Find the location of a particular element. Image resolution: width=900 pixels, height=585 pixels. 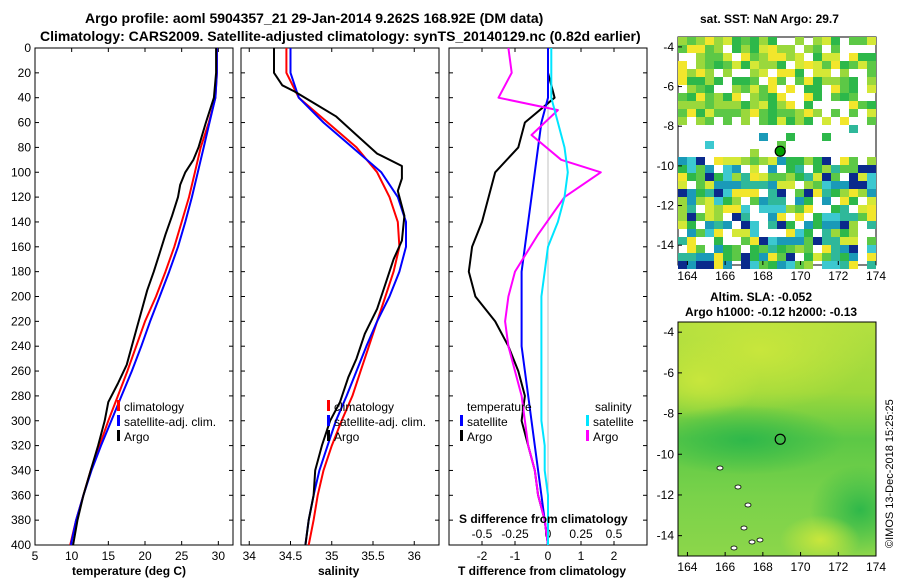

map-y-tick-label: -12 is located at coordinates (666, 495).